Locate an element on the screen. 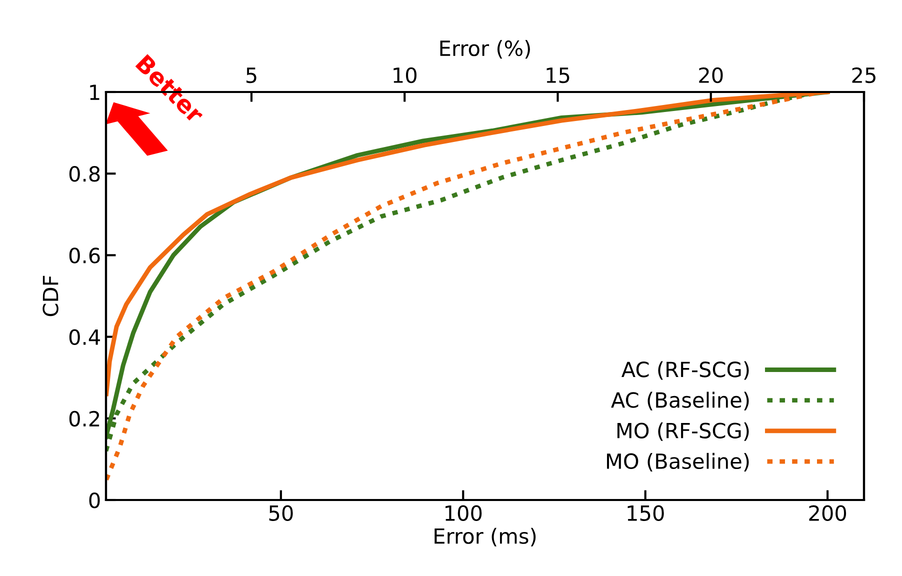 This screenshot has width=902, height=576. x2-tick-label: 20 is located at coordinates (711, 75).